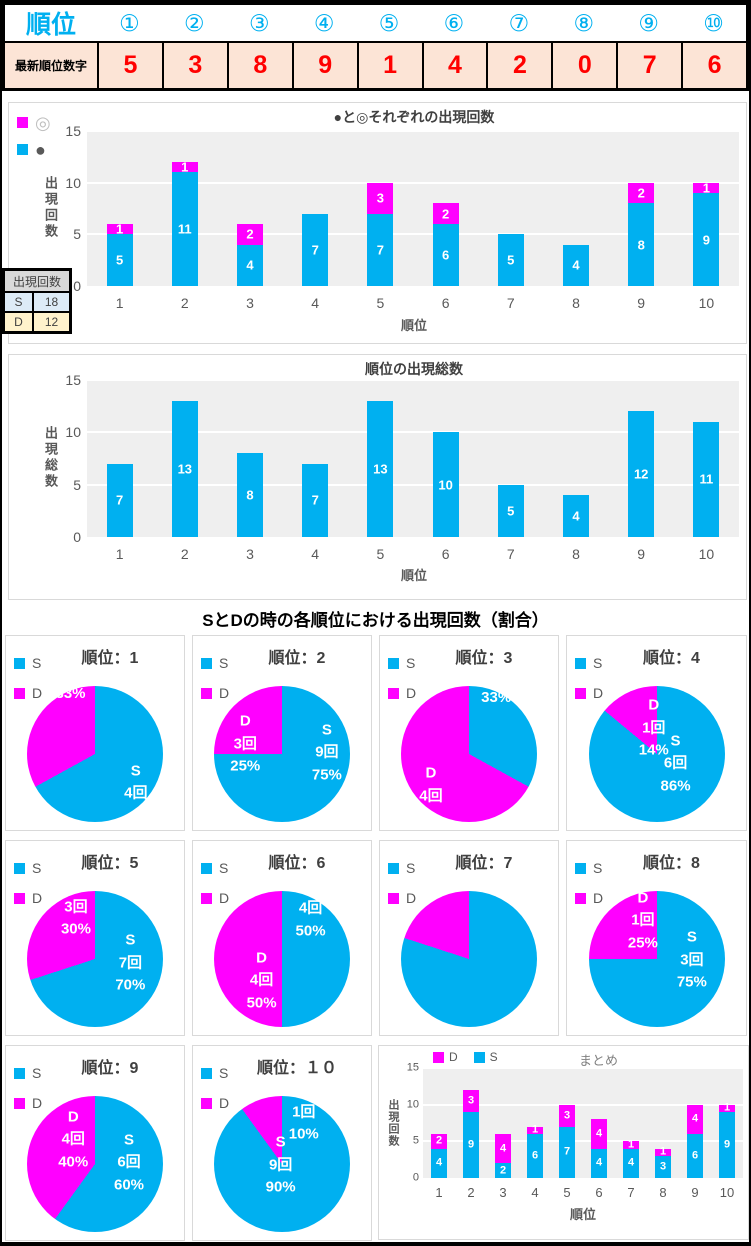  I want to click on x-tick-label: 3, so click(503, 1192).